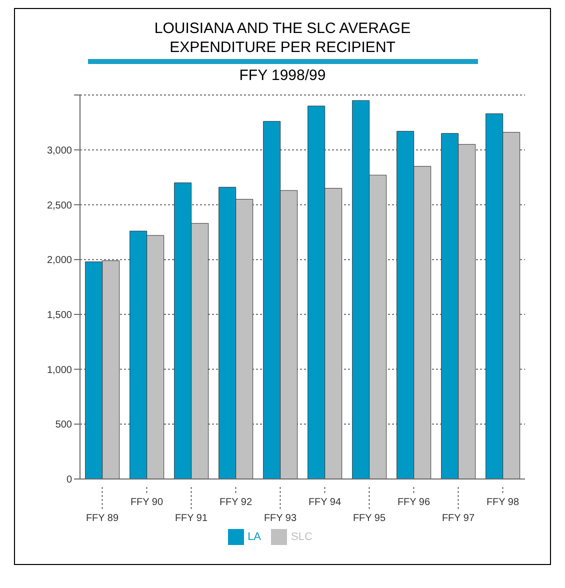 This screenshot has width=565, height=588. Describe the element at coordinates (503, 502) in the screenshot. I see `x-tick-label: FFY 98` at that location.